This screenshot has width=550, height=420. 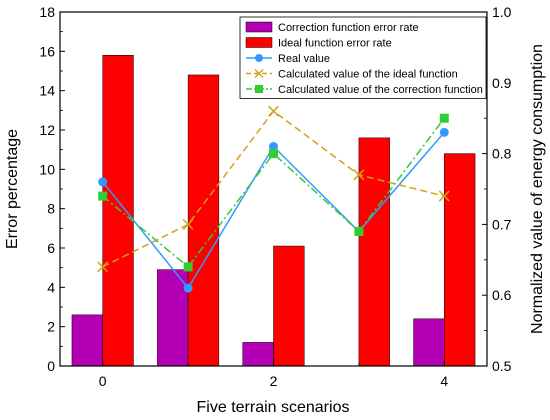 What do you see at coordinates (502, 366) in the screenshot?
I see `y2-tick-label: 0.5` at bounding box center [502, 366].